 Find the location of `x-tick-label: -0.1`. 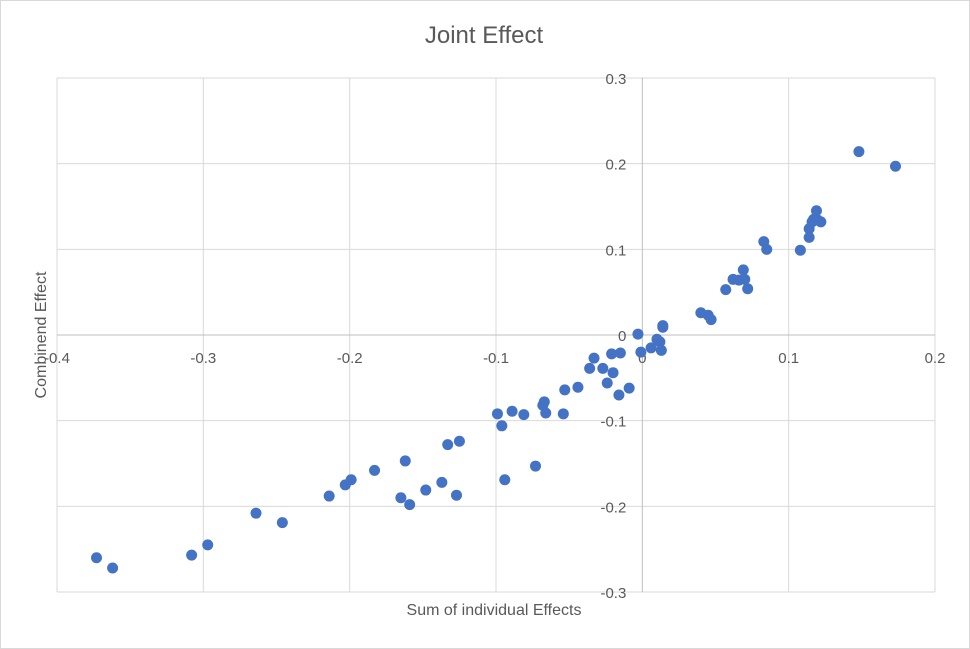

x-tick-label: -0.1 is located at coordinates (496, 358).